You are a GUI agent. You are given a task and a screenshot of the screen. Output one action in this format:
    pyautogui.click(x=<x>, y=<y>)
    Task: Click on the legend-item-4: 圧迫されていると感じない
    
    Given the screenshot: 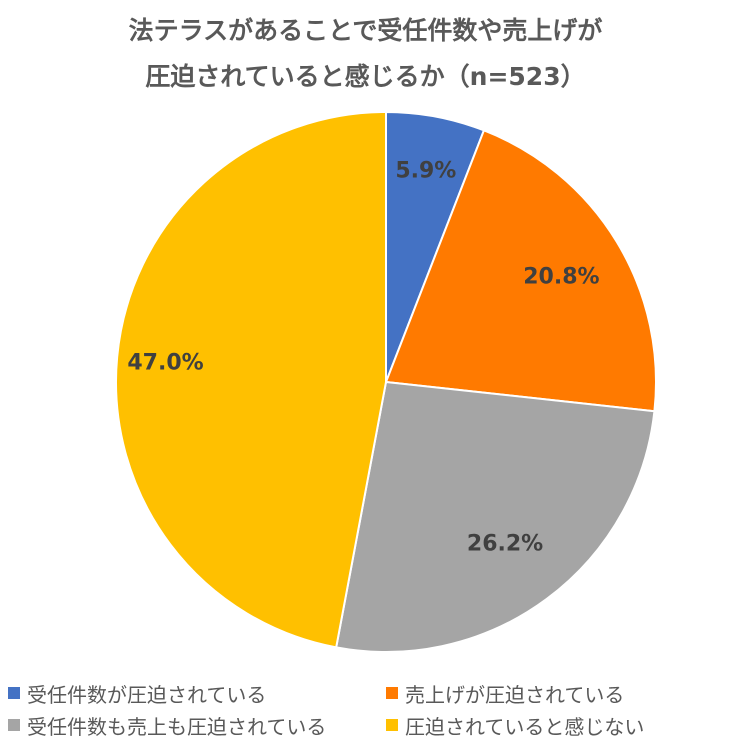 What is the action you would take?
    pyautogui.click(x=515, y=725)
    